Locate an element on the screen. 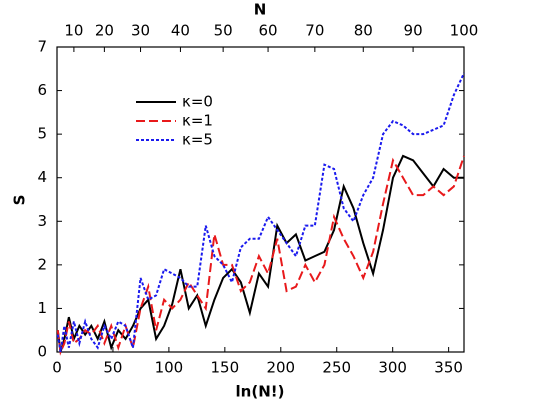 The image size is (540, 409). x2-tick-label: 80 is located at coordinates (363, 31).